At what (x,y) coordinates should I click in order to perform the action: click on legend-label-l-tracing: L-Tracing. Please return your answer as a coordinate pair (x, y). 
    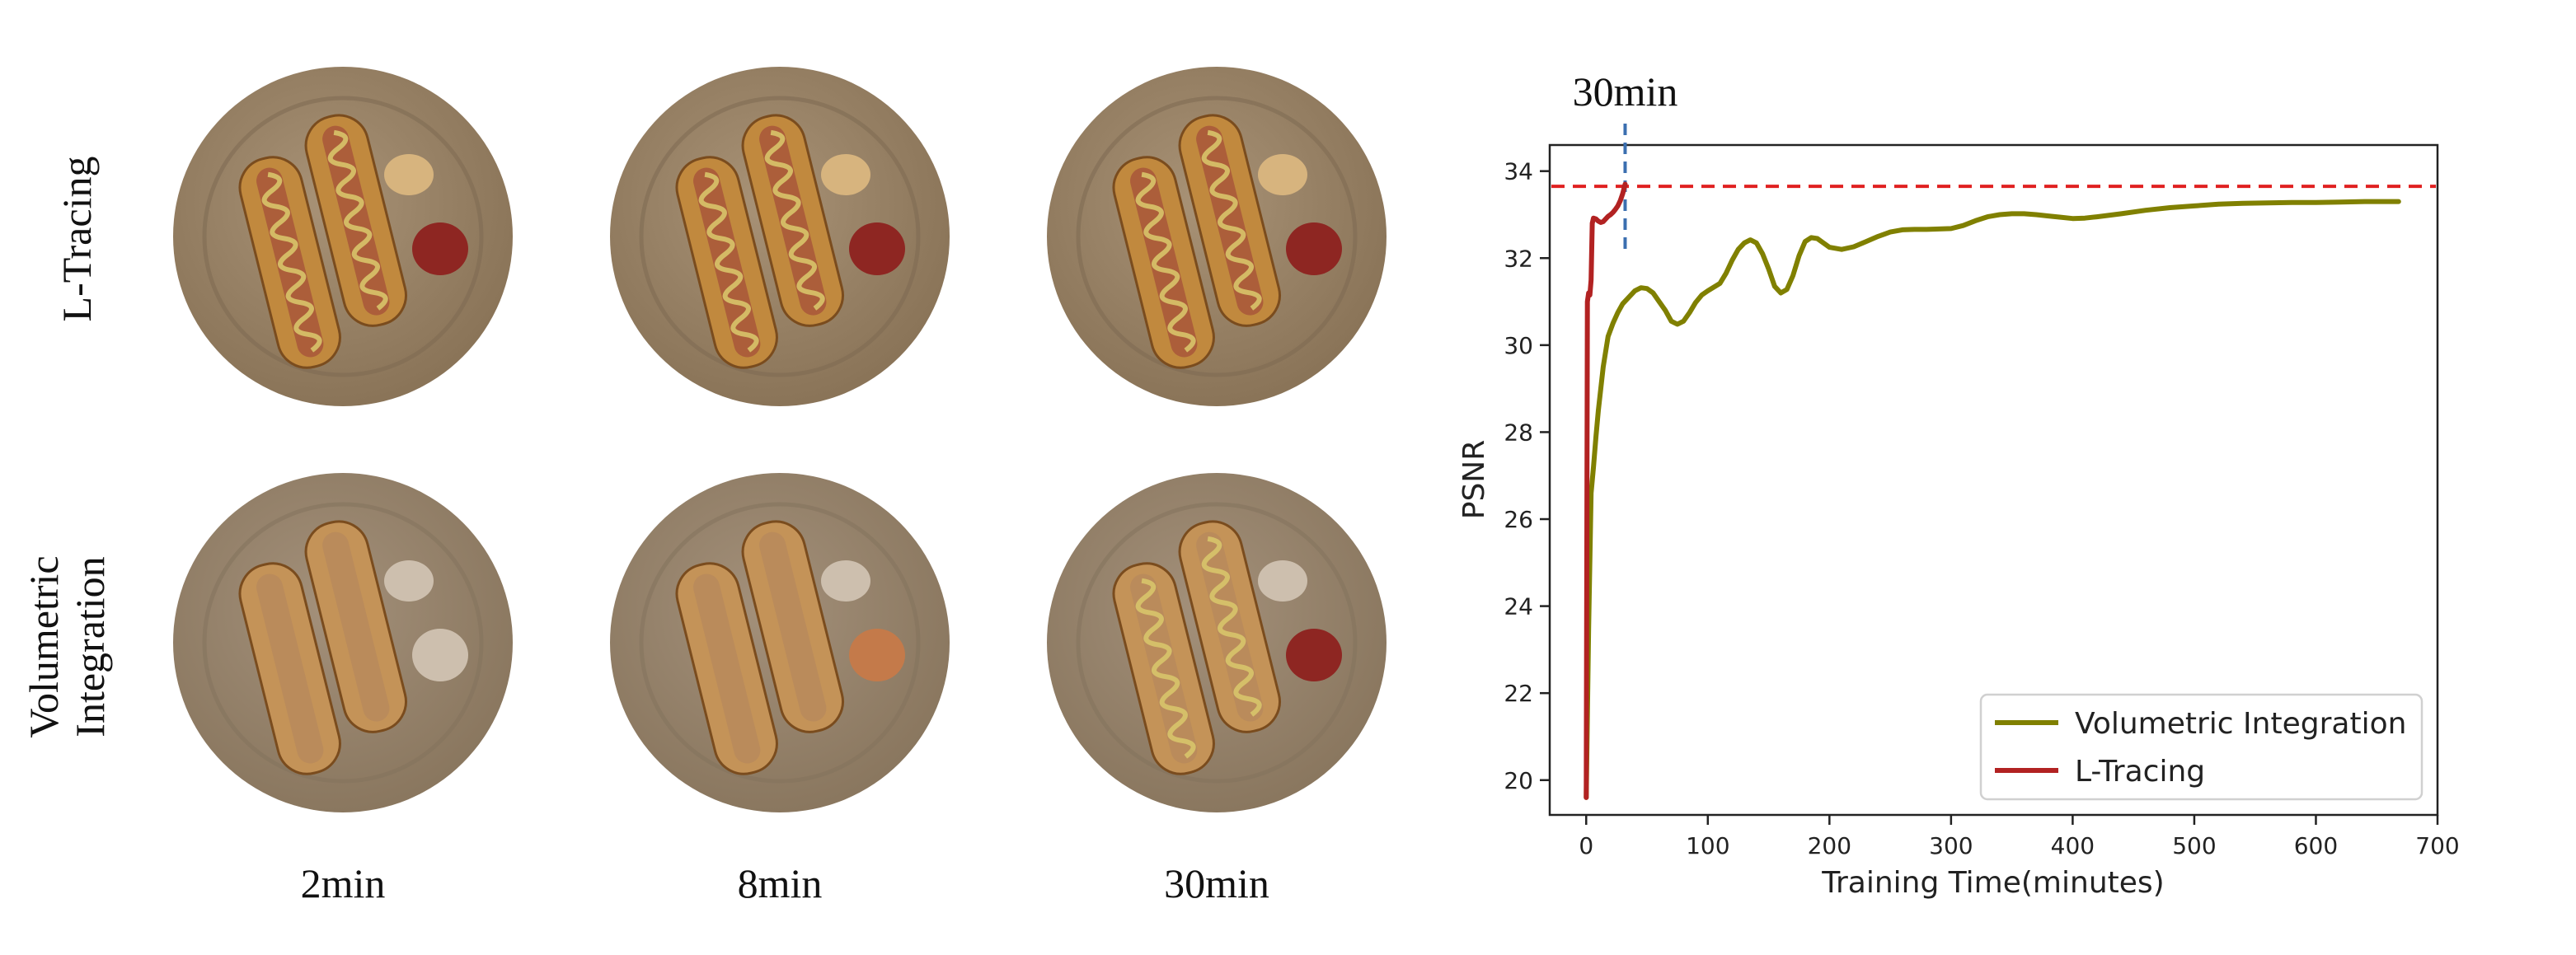
    Looking at the image, I should click on (2140, 772).